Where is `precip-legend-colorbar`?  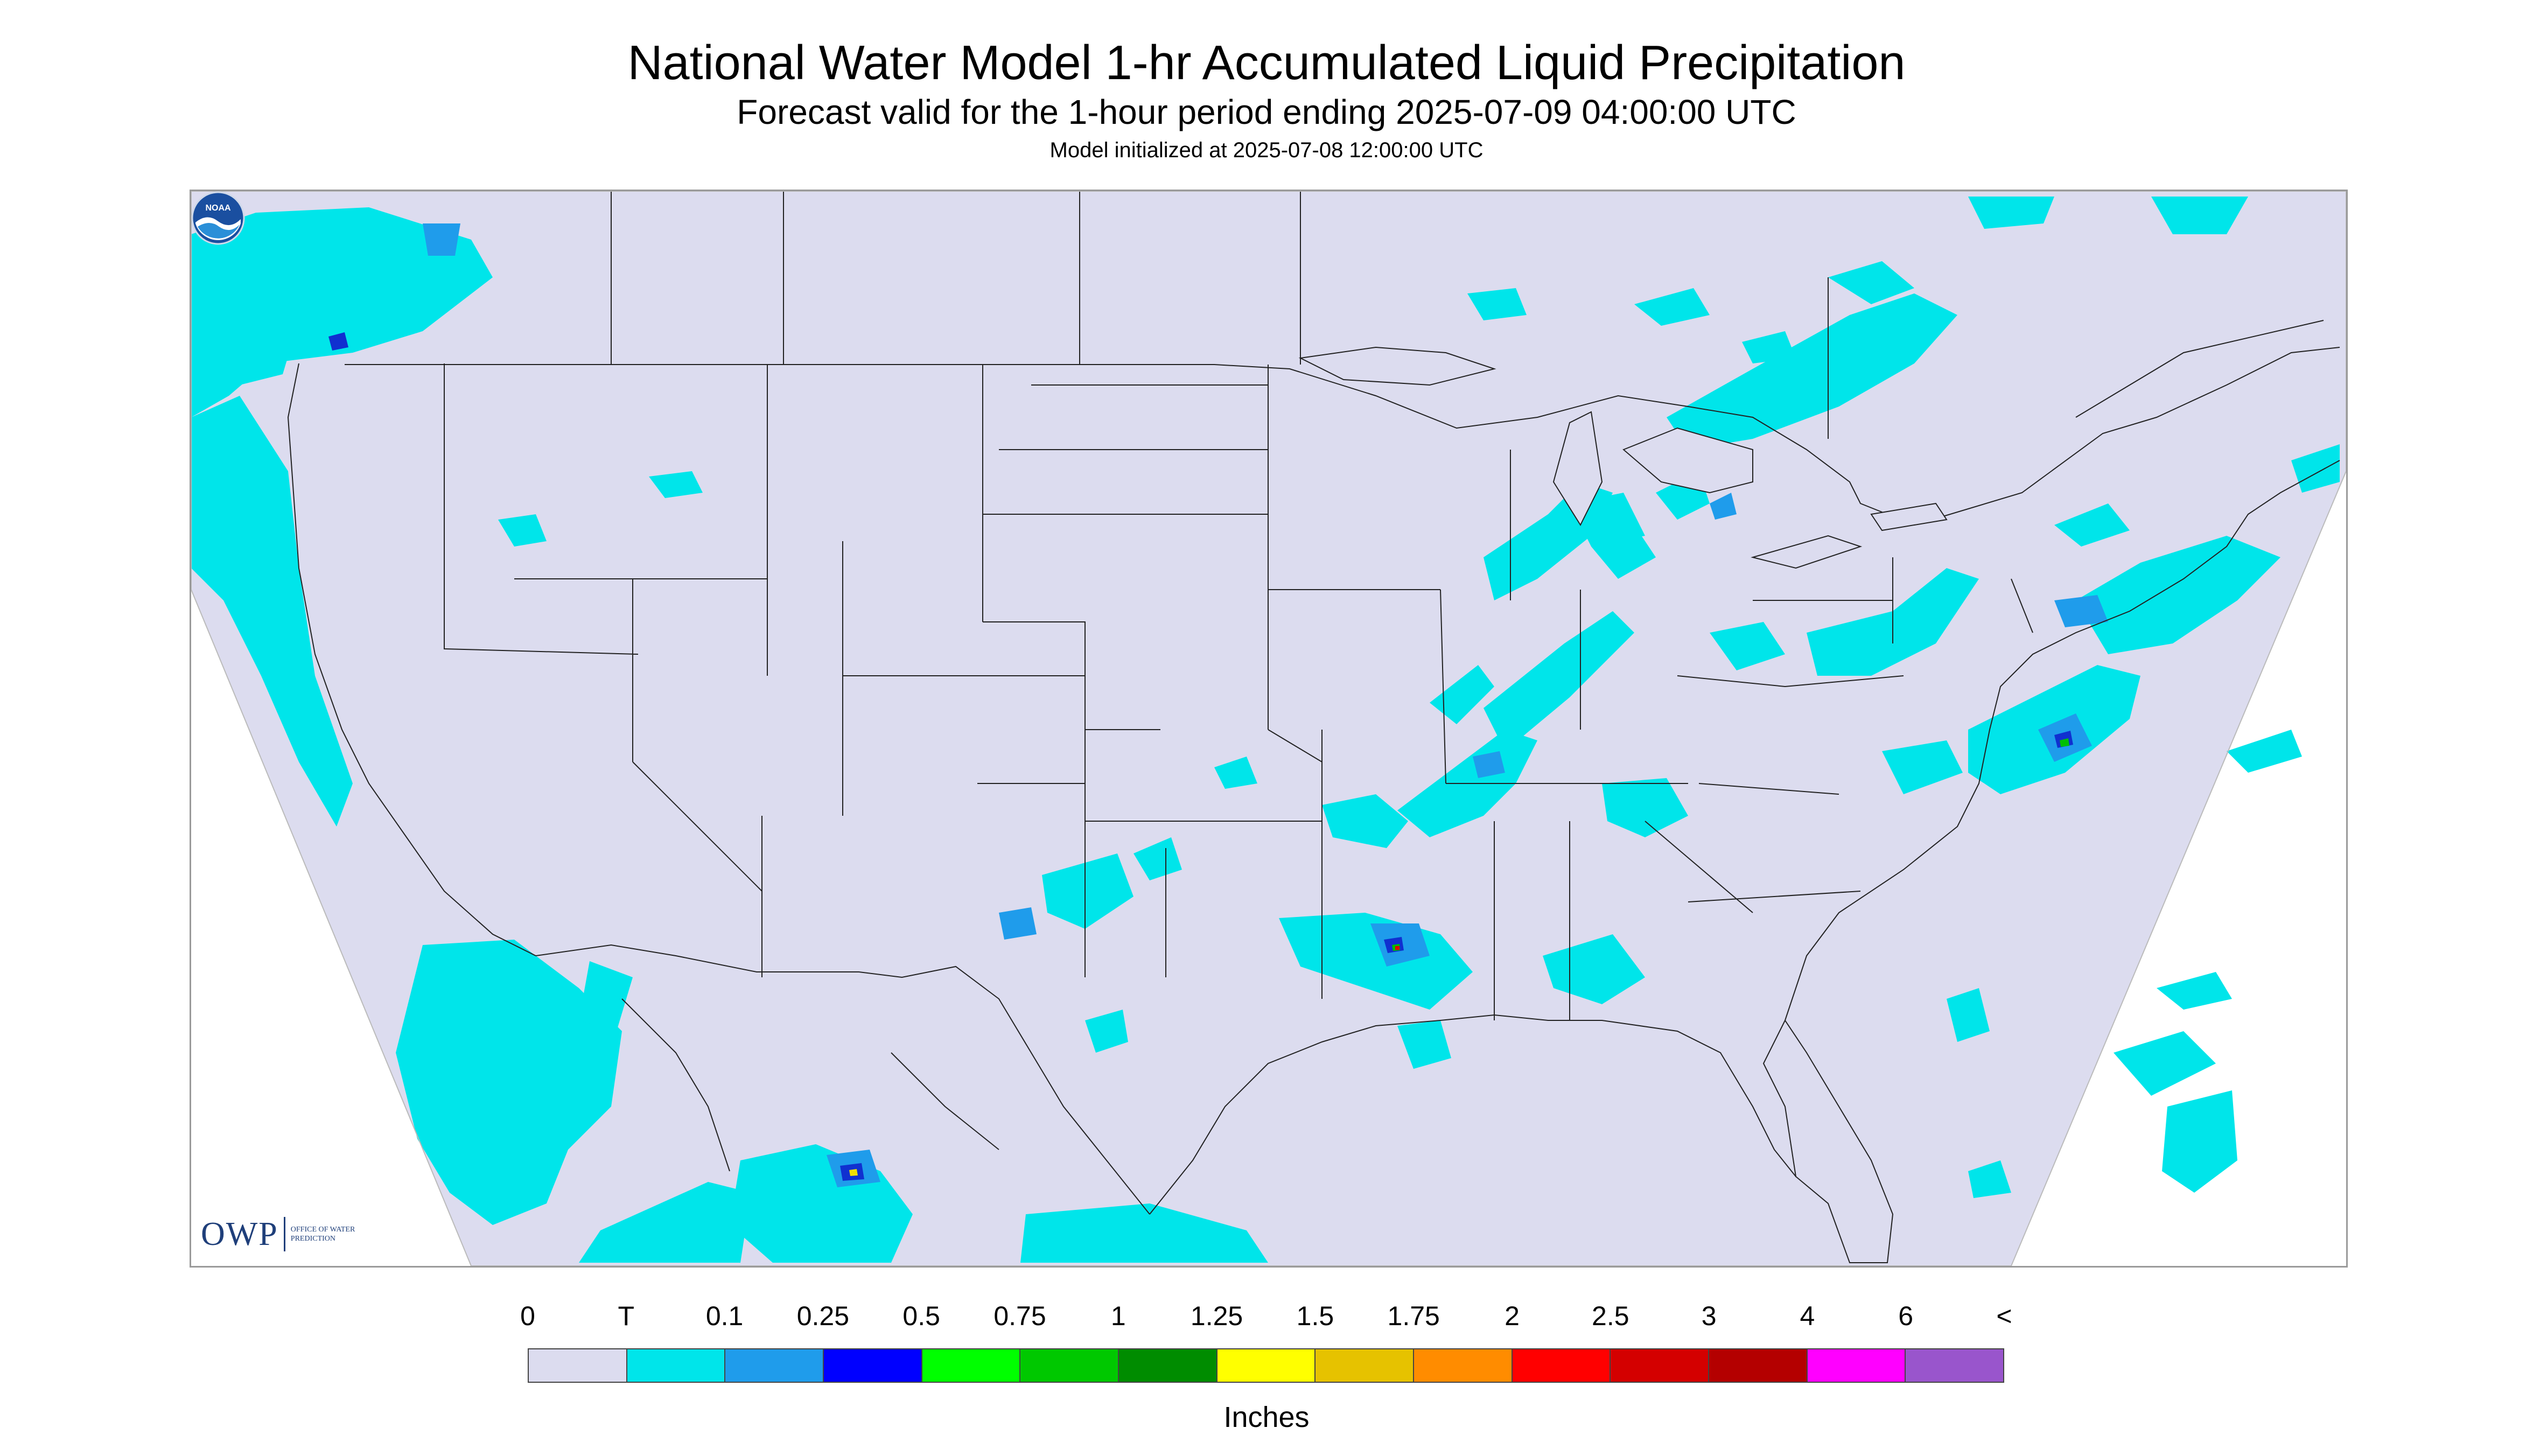
precip-legend-colorbar is located at coordinates (1266, 1365).